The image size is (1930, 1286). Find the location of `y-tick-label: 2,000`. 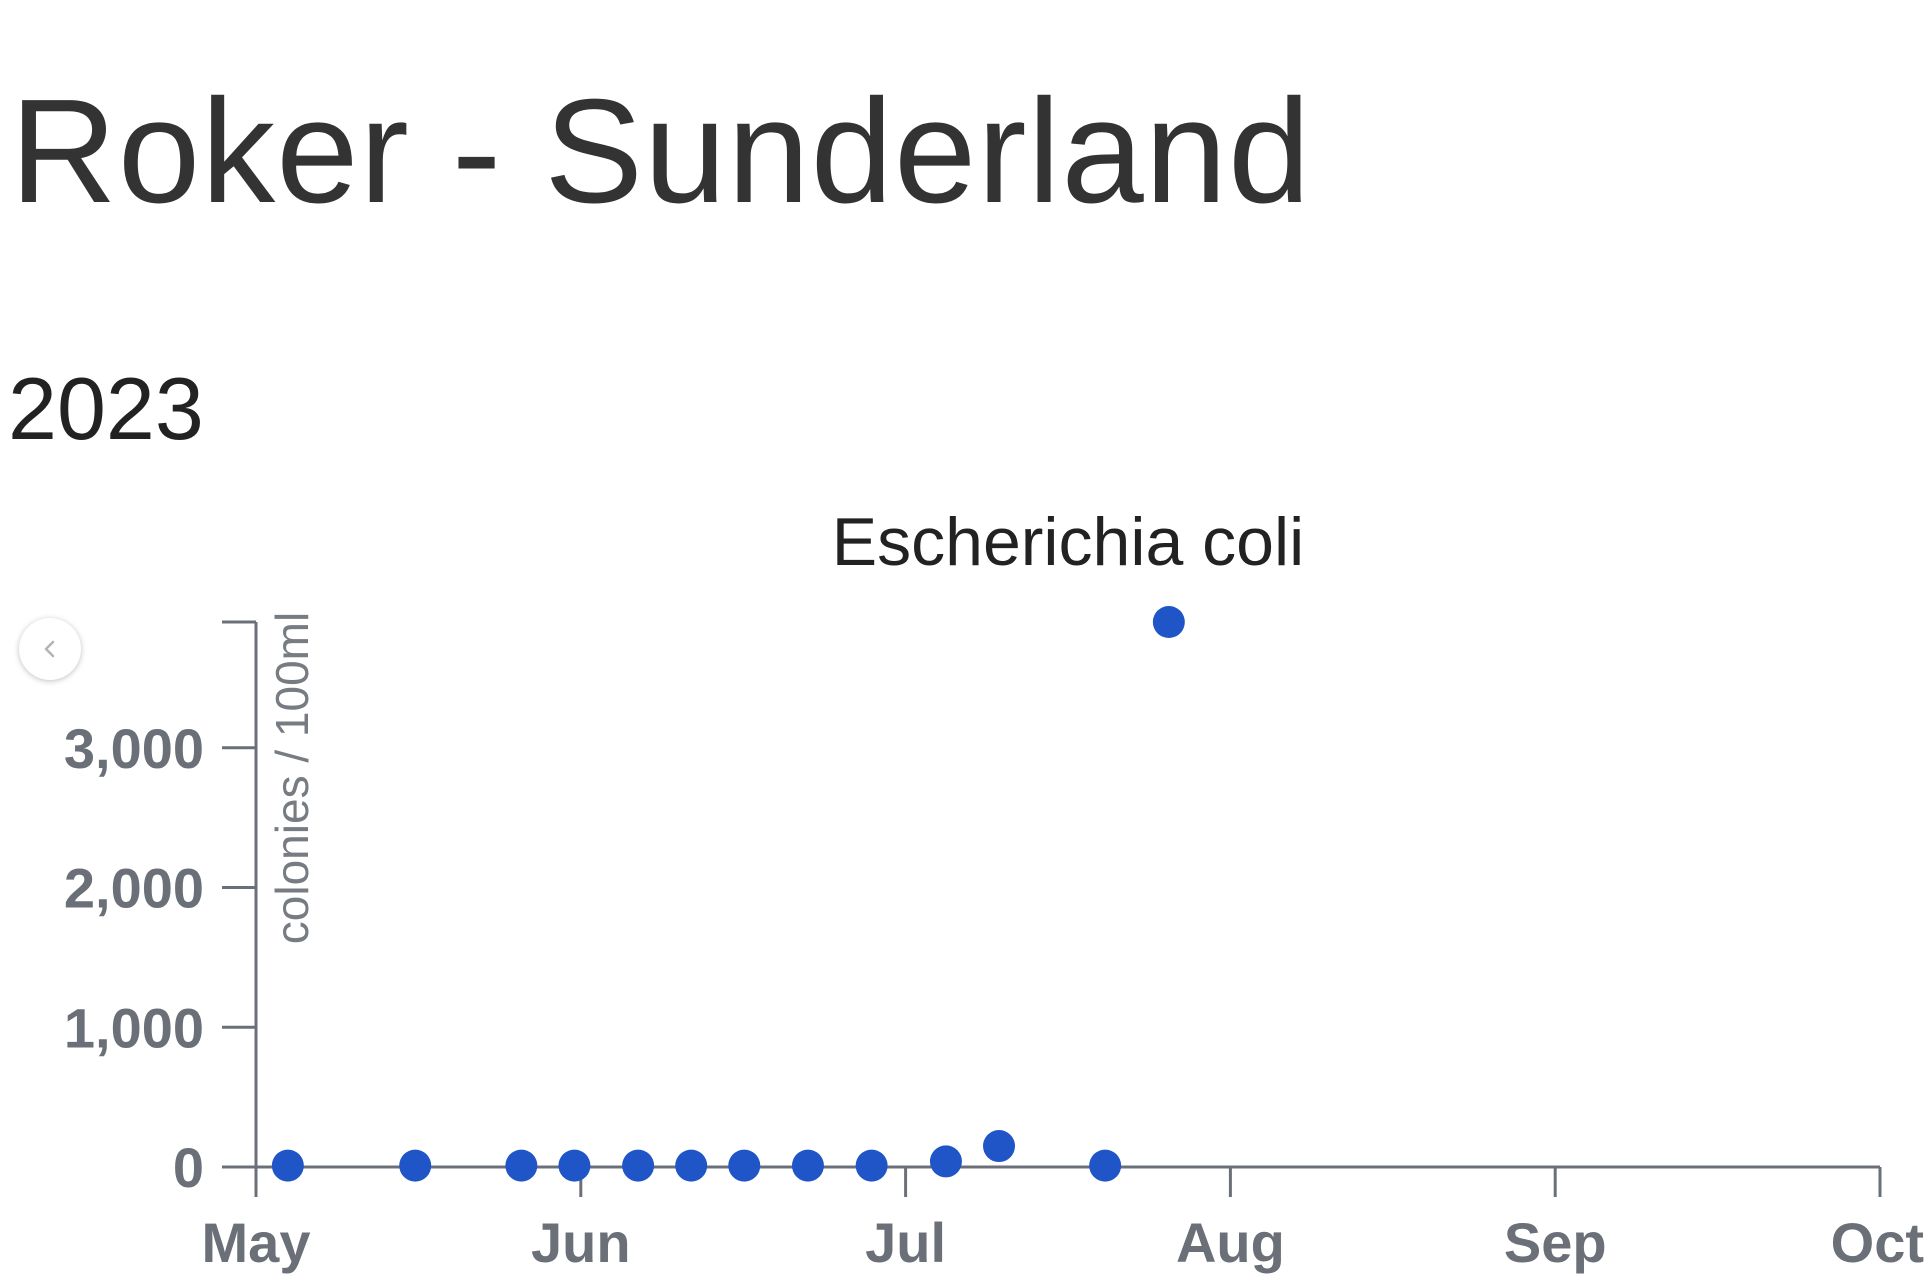

y-tick-label: 2,000 is located at coordinates (134, 888).